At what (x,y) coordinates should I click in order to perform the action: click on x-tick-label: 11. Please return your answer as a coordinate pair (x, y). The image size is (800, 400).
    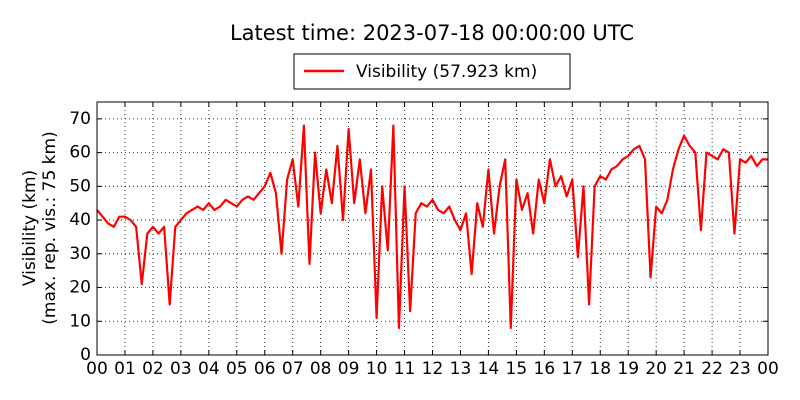
    Looking at the image, I should click on (405, 369).